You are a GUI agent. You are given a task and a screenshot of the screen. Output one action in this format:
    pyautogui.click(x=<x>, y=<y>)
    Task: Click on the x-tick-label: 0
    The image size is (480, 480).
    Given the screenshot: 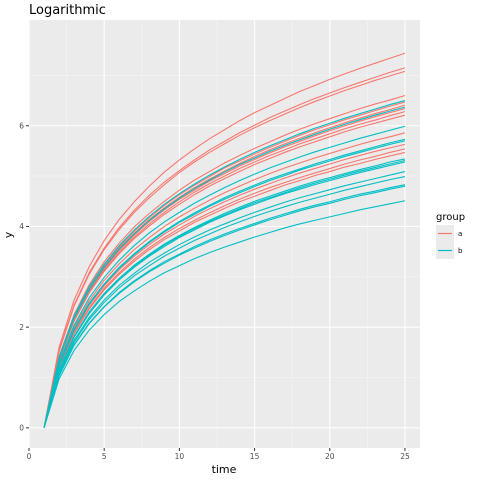 What is the action you would take?
    pyautogui.click(x=29, y=456)
    